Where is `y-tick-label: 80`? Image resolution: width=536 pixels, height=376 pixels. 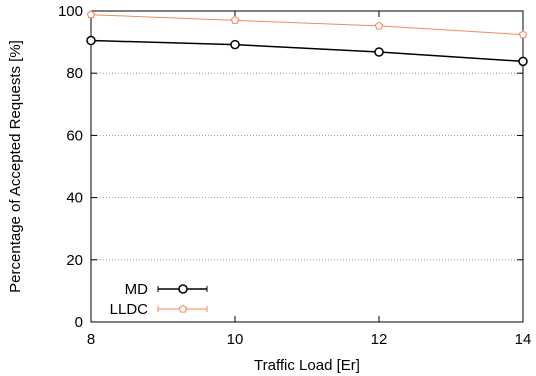 y-tick-label: 80 is located at coordinates (74, 73).